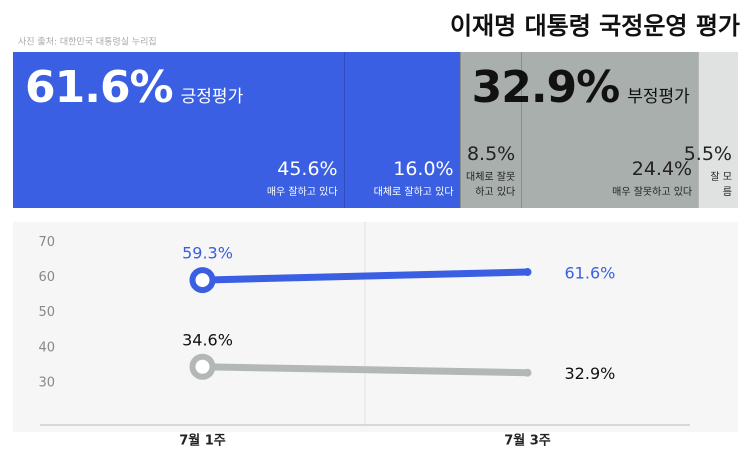  I want to click on group-name: 긍정평가, so click(212, 97).